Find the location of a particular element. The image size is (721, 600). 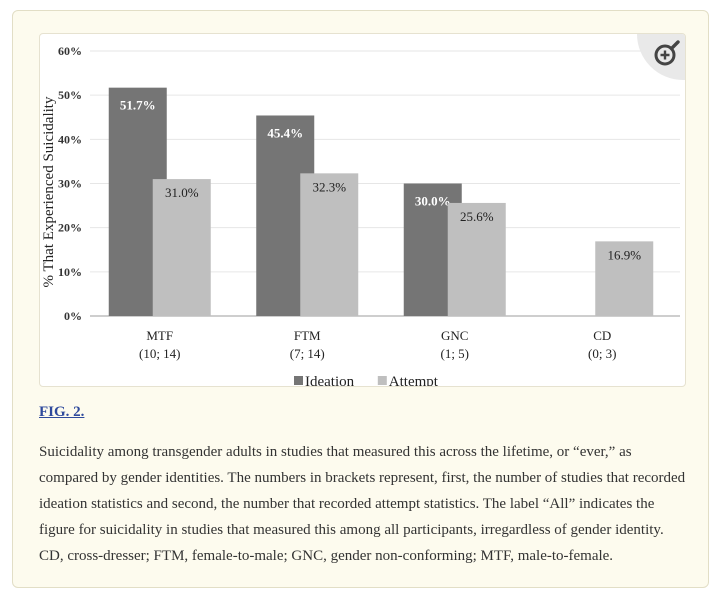

x-category-label: FTM is located at coordinates (307, 335).